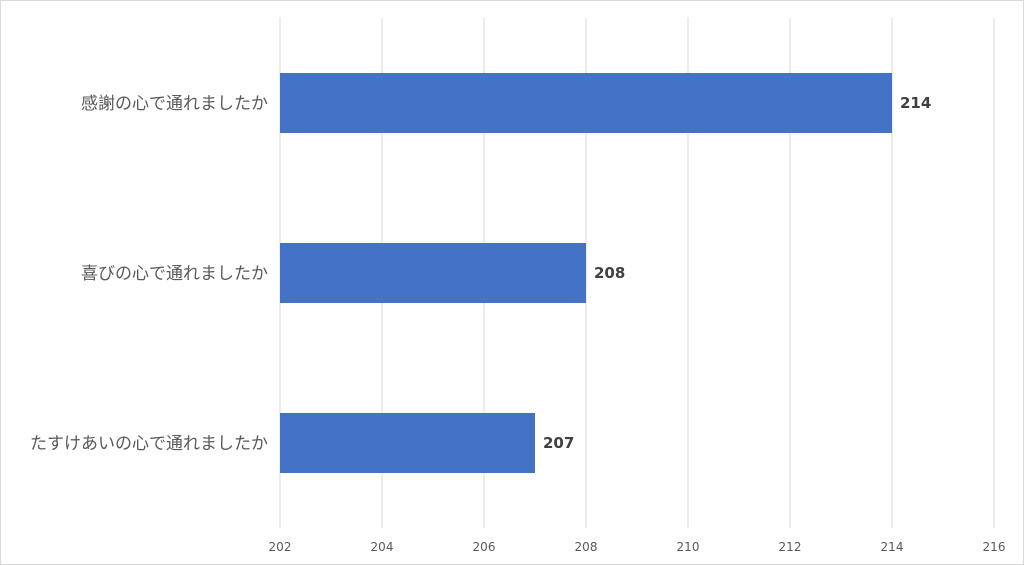  I want to click on category-label: 喜びの心で通れましたか, so click(174, 274).